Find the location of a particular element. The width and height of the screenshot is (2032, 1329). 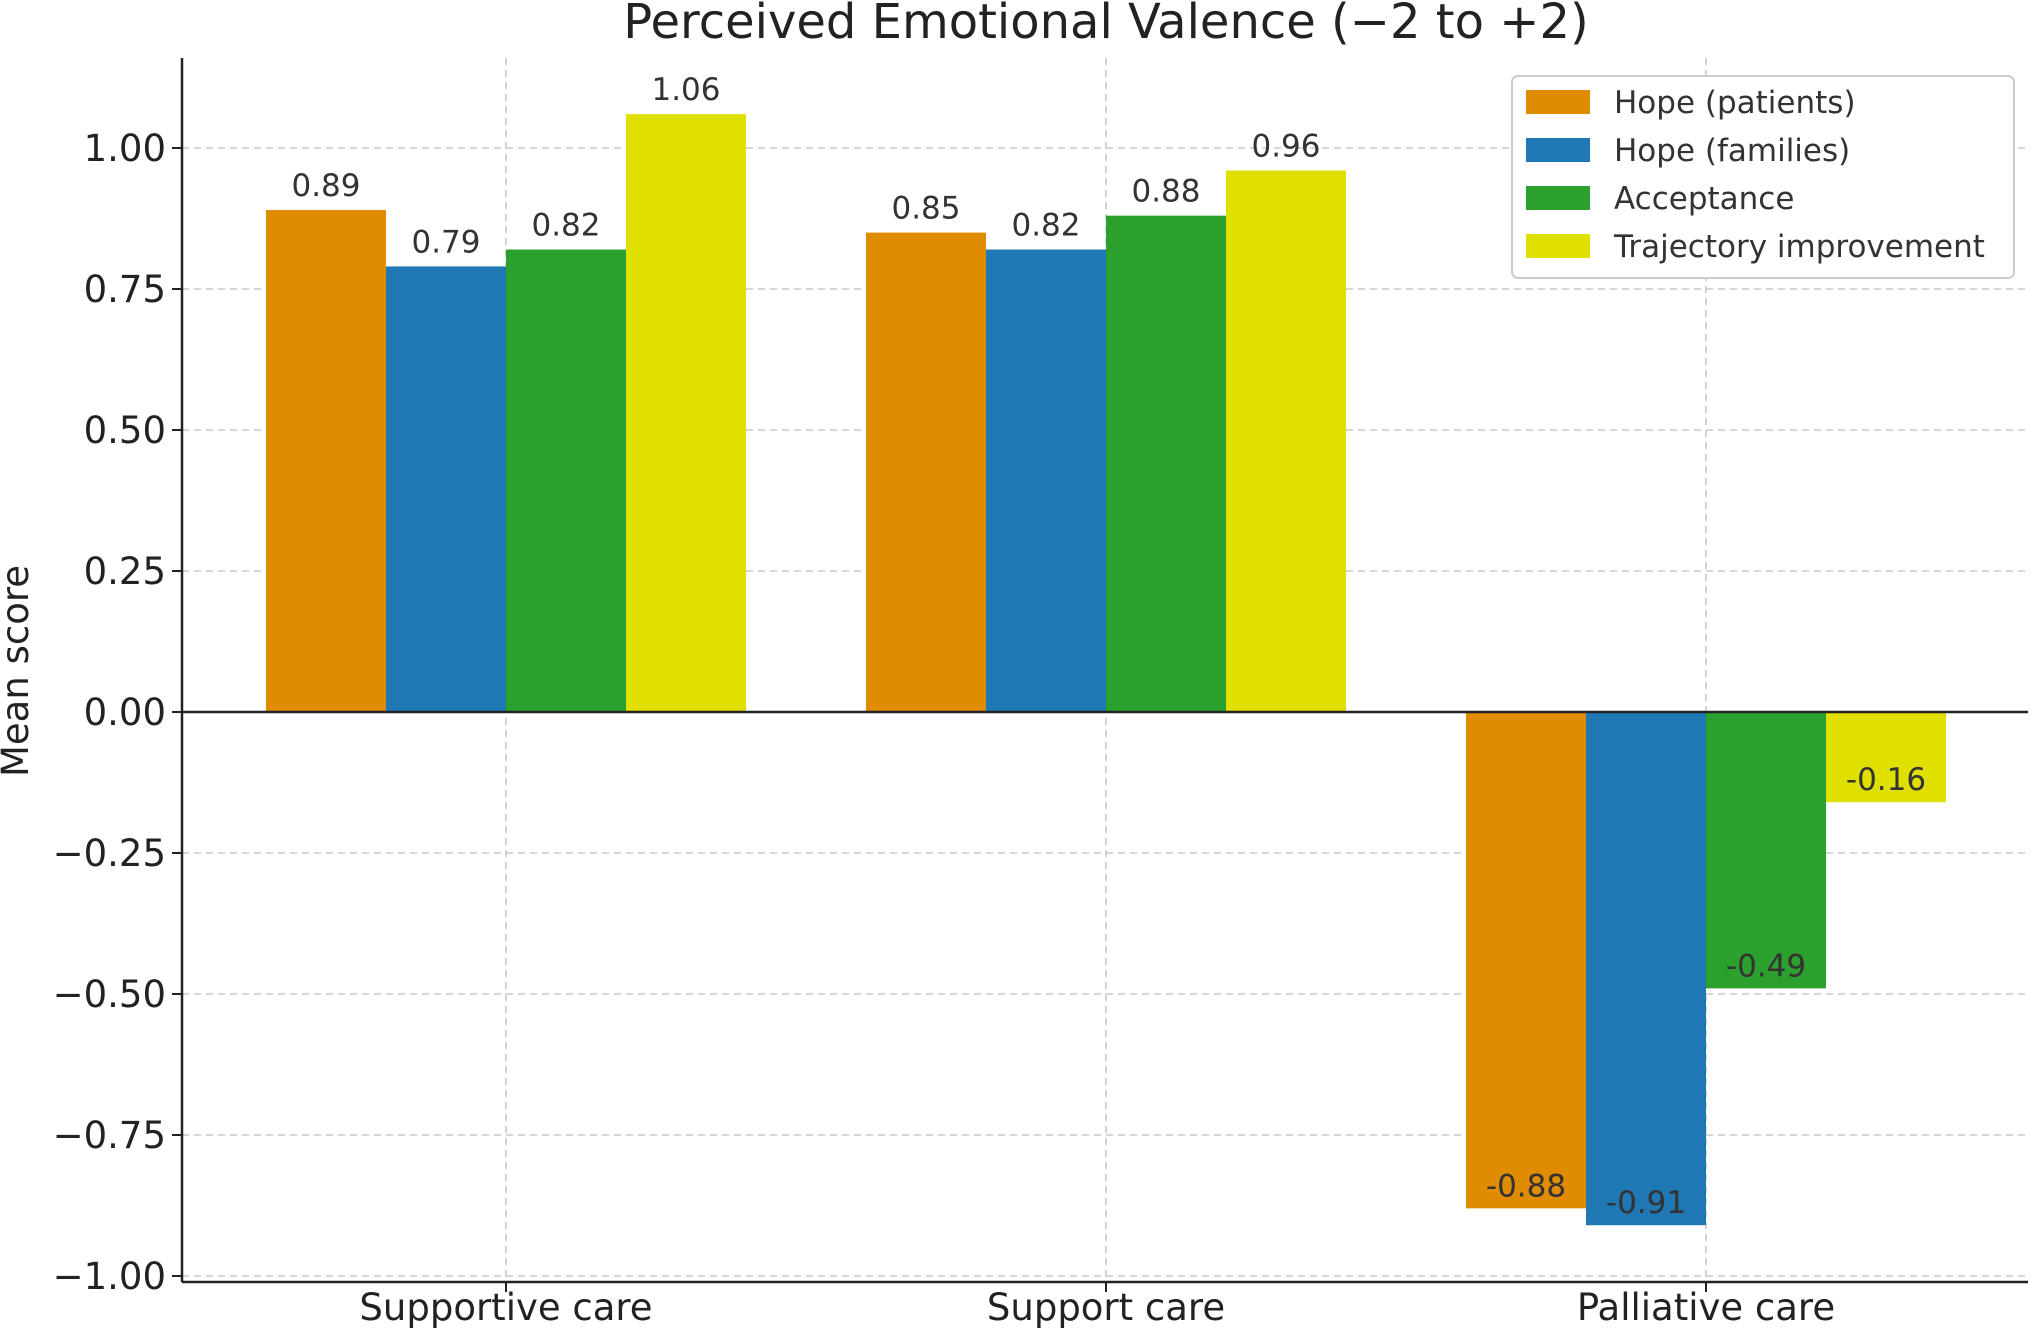

y-tick-label: 0.50 is located at coordinates (125, 430).